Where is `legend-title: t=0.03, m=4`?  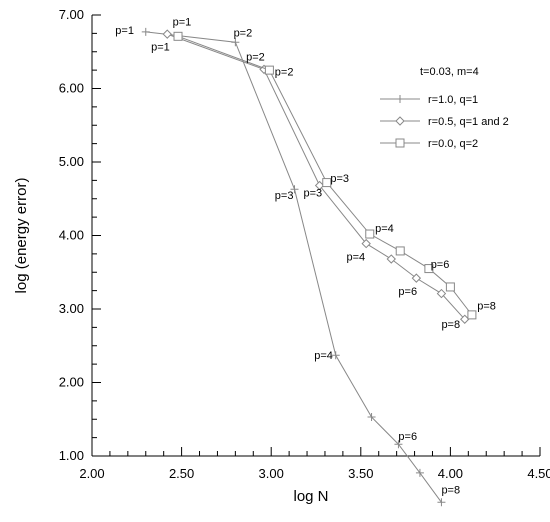
legend-title: t=0.03, m=4 is located at coordinates (449, 72).